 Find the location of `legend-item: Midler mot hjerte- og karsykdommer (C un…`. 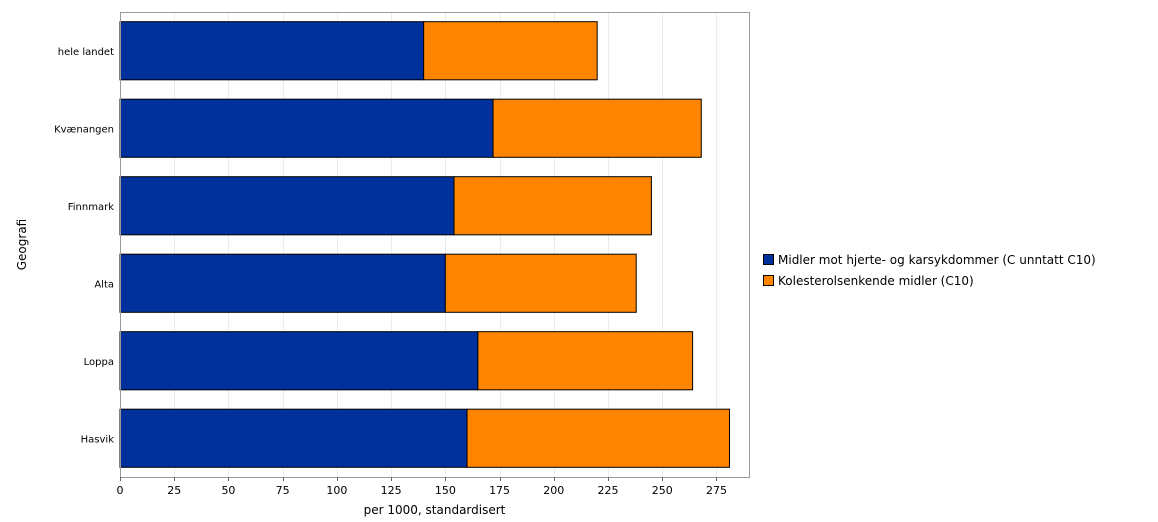

legend-item: Midler mot hjerte- og karsykdommer (C un… is located at coordinates (929, 259).